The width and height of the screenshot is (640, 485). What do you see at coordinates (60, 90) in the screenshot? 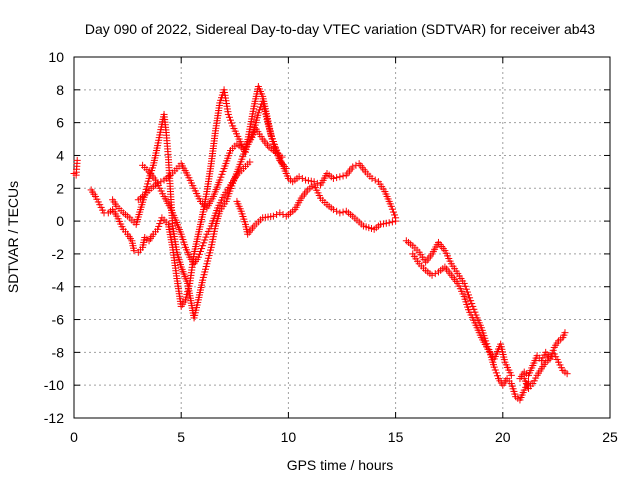
I see `y-tick-label: 8` at bounding box center [60, 90].